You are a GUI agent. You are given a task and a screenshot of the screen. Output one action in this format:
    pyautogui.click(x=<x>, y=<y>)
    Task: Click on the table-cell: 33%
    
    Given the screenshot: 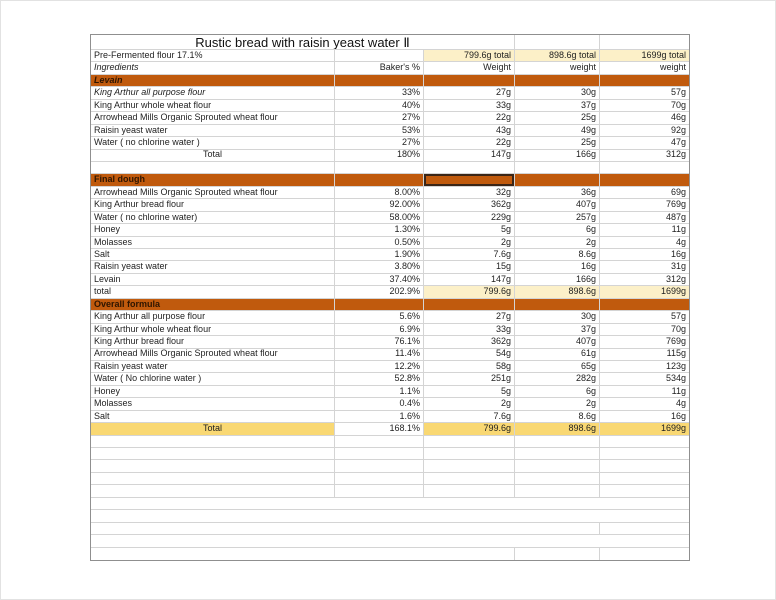 What is the action you would take?
    pyautogui.click(x=379, y=93)
    